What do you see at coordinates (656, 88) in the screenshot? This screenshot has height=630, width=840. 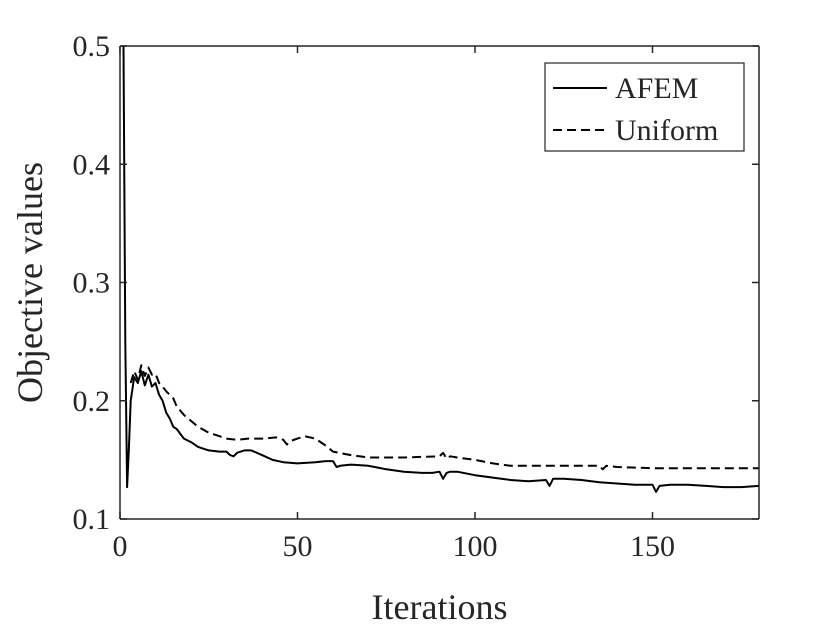 I see `legend-label-afem: AFEM` at bounding box center [656, 88].